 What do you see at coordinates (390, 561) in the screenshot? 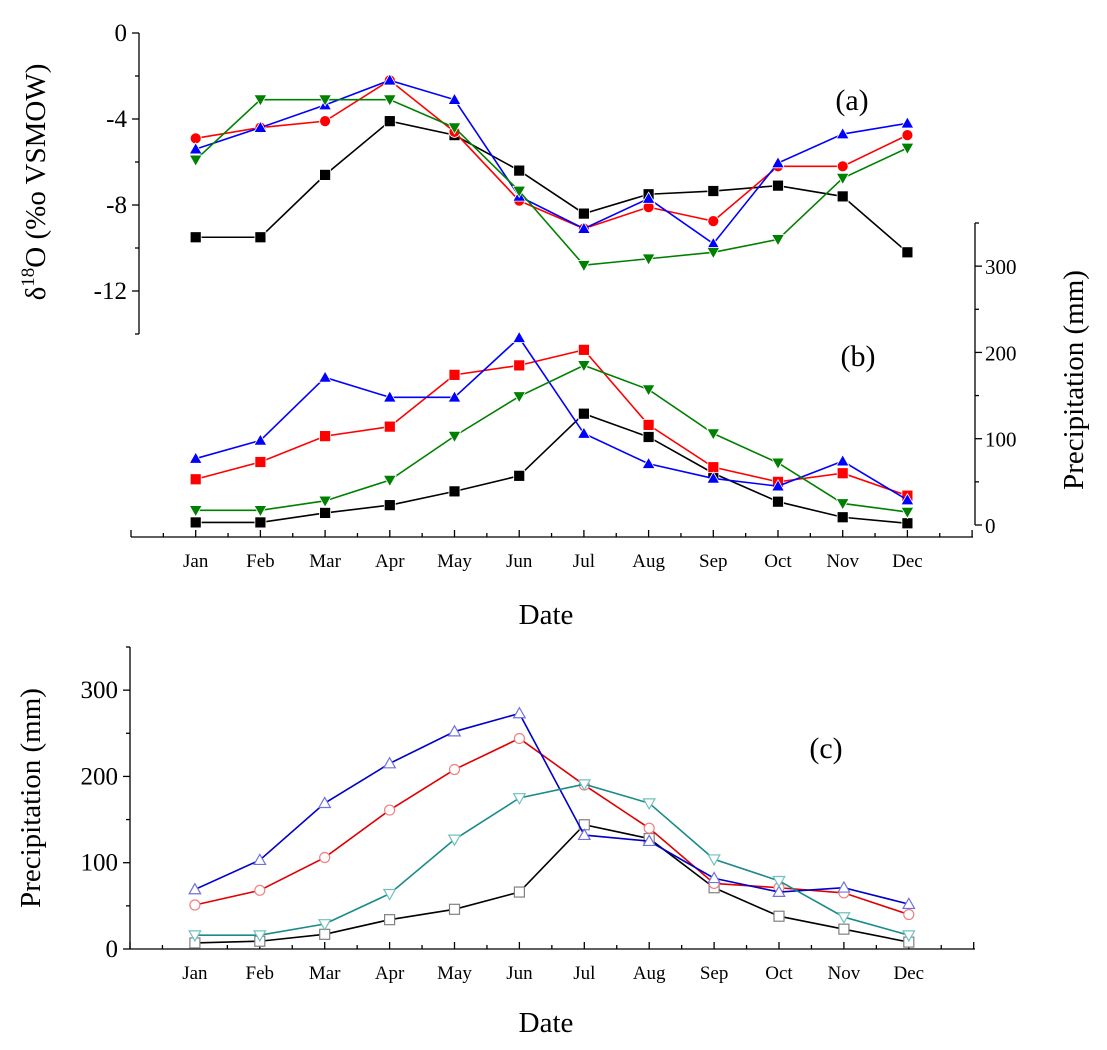
I see `x-tick-label: Apr` at bounding box center [390, 561].